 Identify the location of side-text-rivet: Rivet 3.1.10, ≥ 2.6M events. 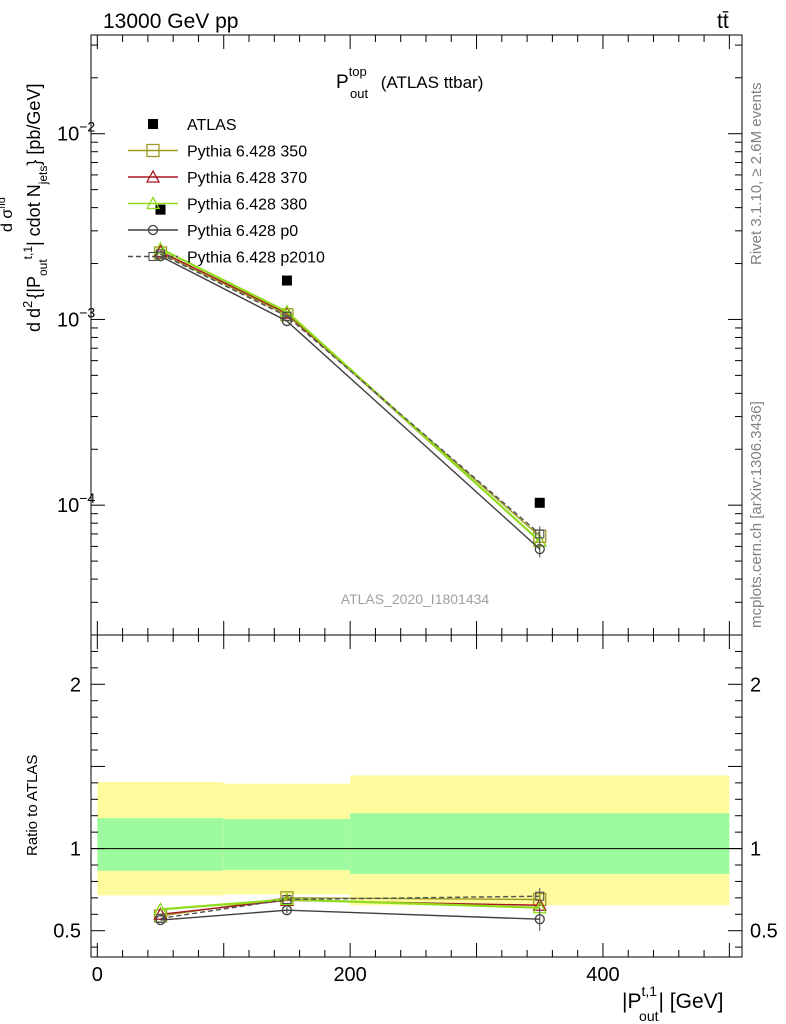
(756, 174).